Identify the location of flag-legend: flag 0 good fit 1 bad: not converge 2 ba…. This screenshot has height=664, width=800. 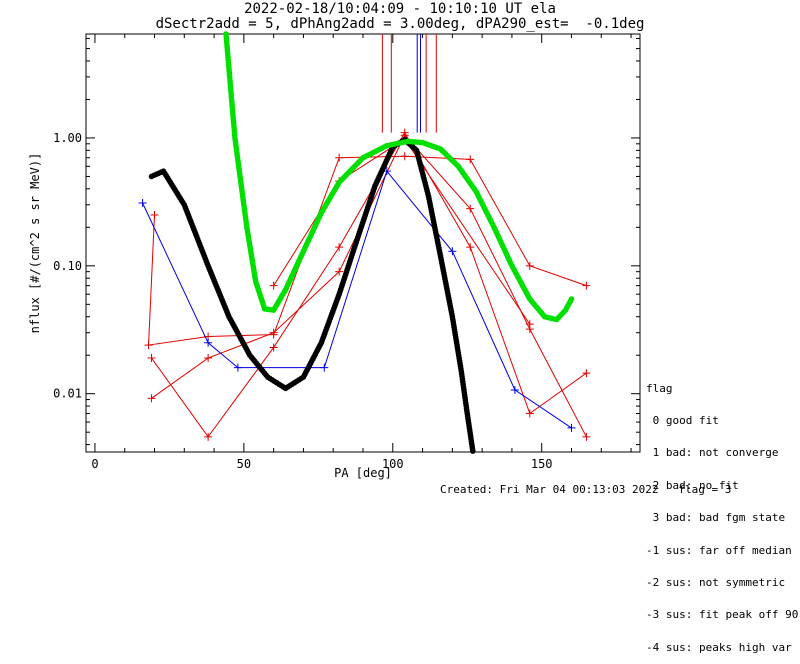
(722, 513).